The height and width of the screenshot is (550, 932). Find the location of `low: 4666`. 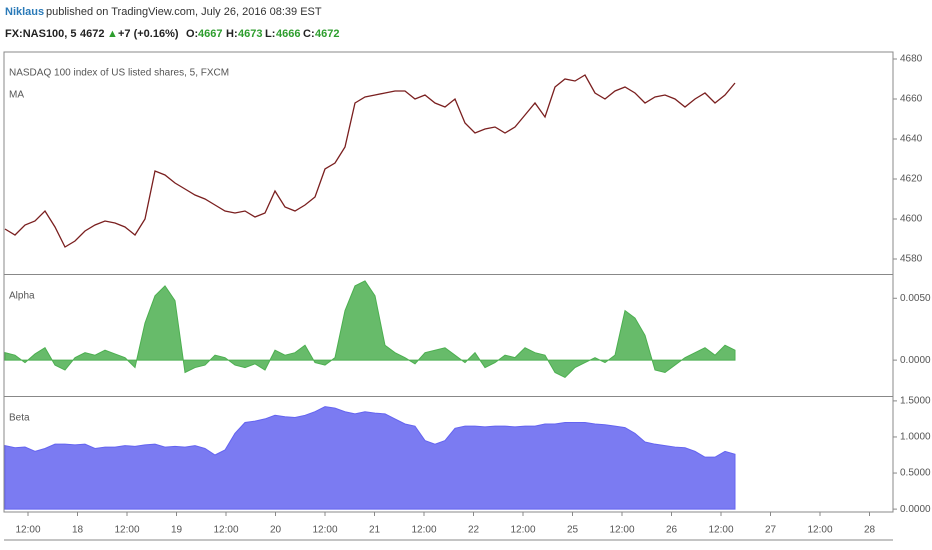

low: 4666 is located at coordinates (288, 34).